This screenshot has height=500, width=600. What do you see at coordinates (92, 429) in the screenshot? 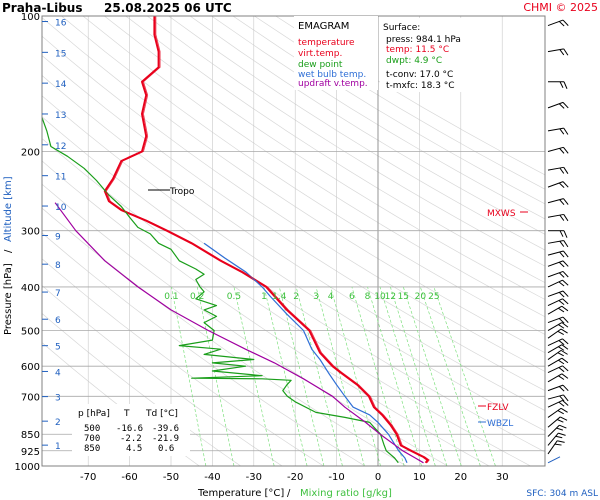
I see `table-cell: 500` at bounding box center [92, 429].